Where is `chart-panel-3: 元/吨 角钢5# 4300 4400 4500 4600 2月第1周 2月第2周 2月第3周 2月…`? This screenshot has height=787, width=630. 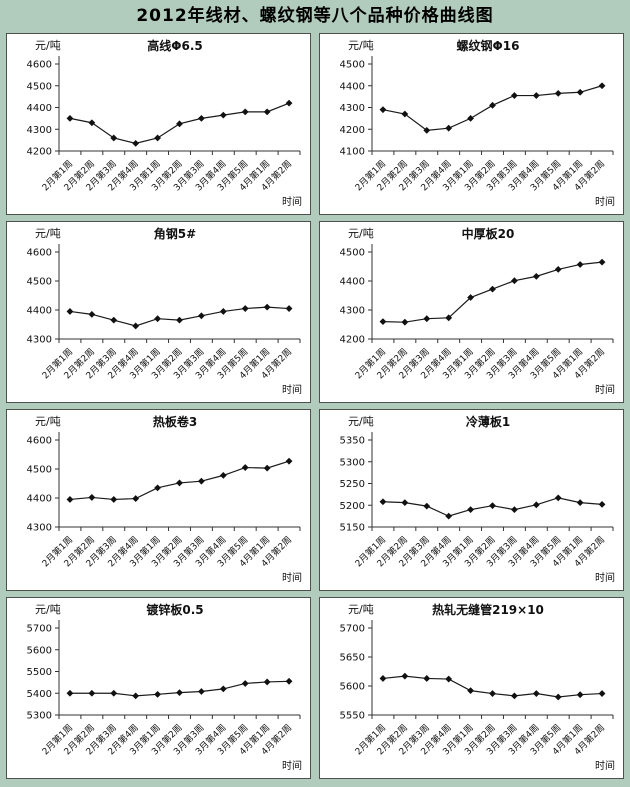 chart-panel-3: 元/吨 角钢5# 4300 4400 4500 4600 2月第1周 2月第2周 2月第3周 2月… is located at coordinates (158, 312).